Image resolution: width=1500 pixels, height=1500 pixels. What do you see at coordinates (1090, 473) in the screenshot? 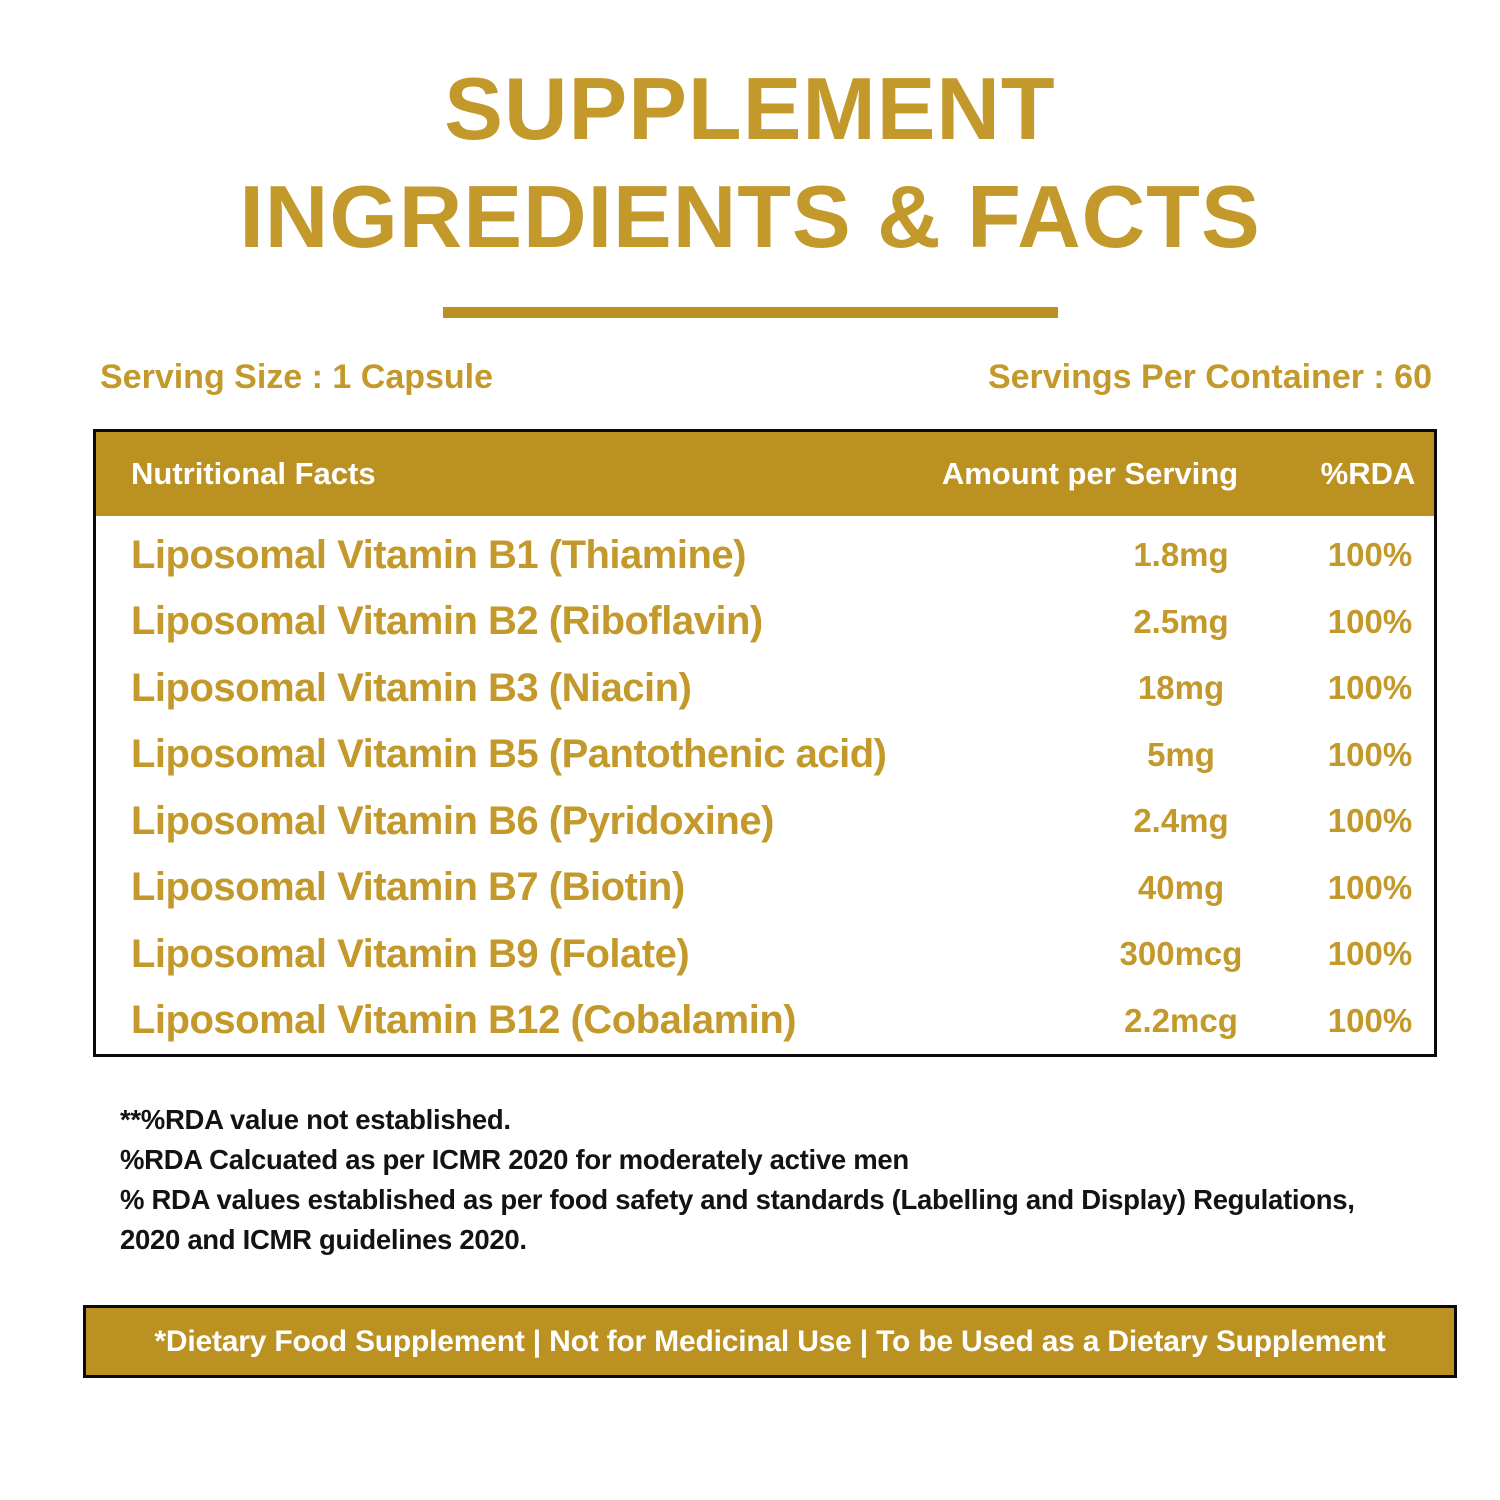
I see `column-header-amount-per-serving: Amount per Serving` at bounding box center [1090, 473].